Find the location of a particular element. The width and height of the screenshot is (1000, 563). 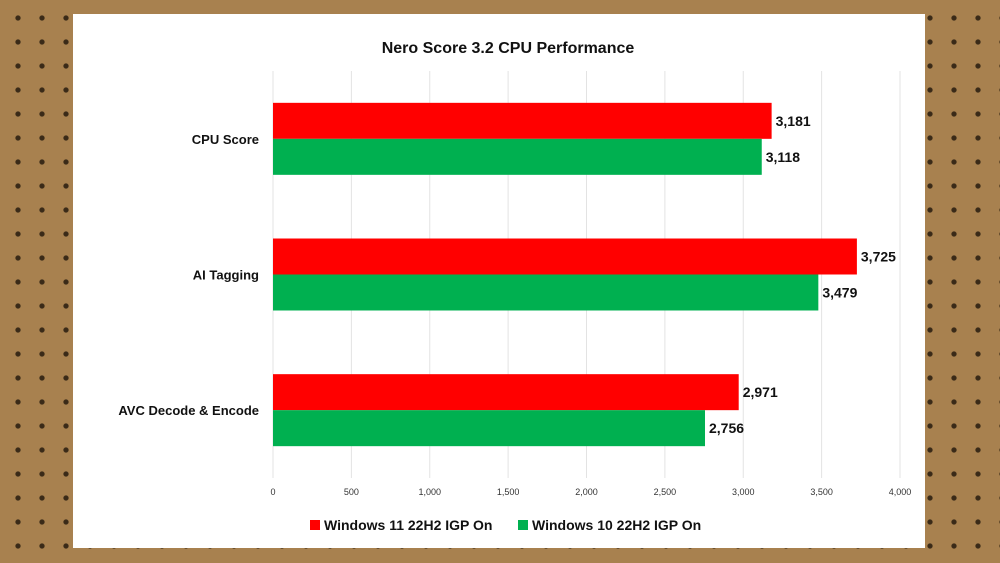

x-tick-label: 2,000 is located at coordinates (586, 492).